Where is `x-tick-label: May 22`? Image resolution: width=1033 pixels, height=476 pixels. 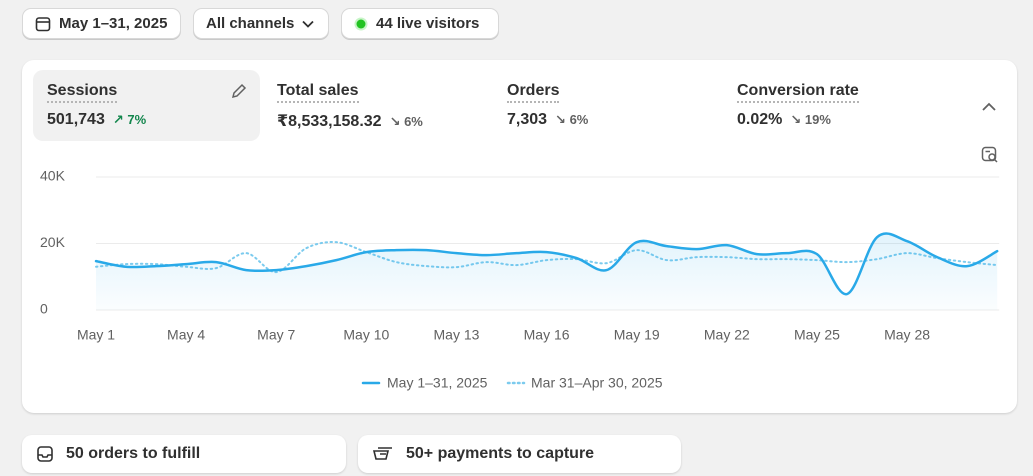
x-tick-label: May 22 is located at coordinates (727, 335).